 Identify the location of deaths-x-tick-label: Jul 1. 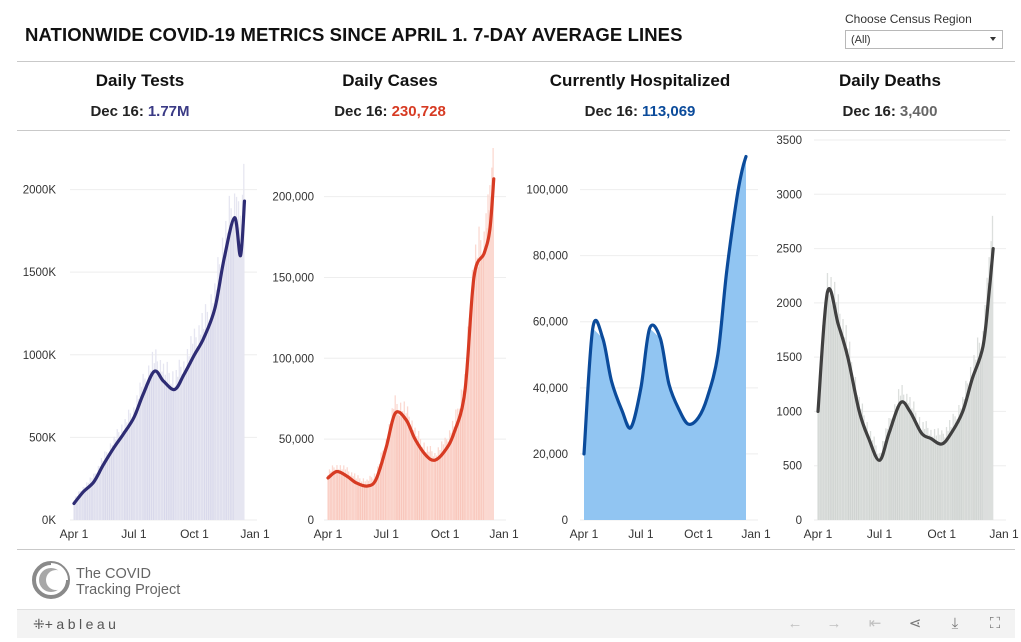
(880, 534).